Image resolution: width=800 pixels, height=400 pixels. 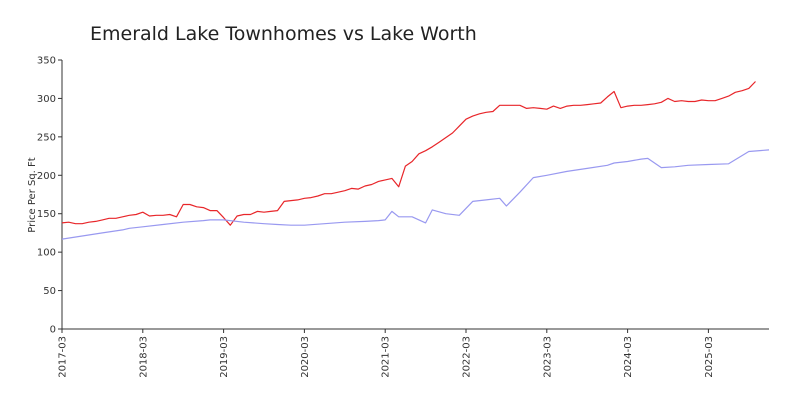 What do you see at coordinates (628, 357) in the screenshot?
I see `x-tick-label: 2024-03` at bounding box center [628, 357].